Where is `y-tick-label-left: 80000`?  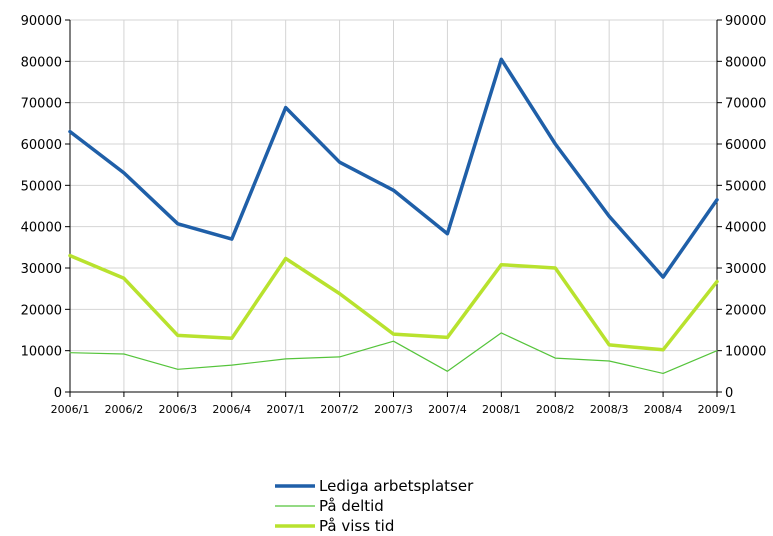 y-tick-label-left: 80000 is located at coordinates (41, 62).